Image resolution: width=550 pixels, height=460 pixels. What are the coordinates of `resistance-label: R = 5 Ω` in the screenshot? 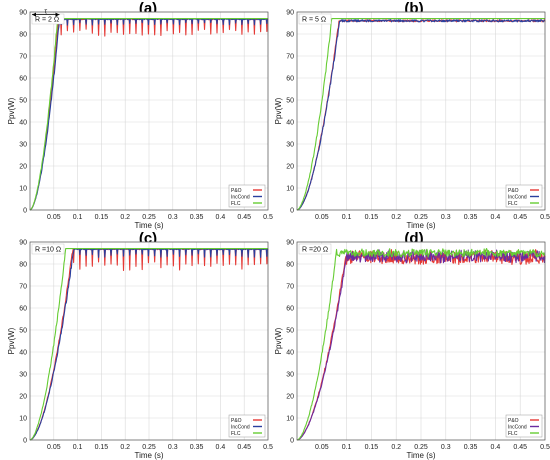 It's located at (314, 20).